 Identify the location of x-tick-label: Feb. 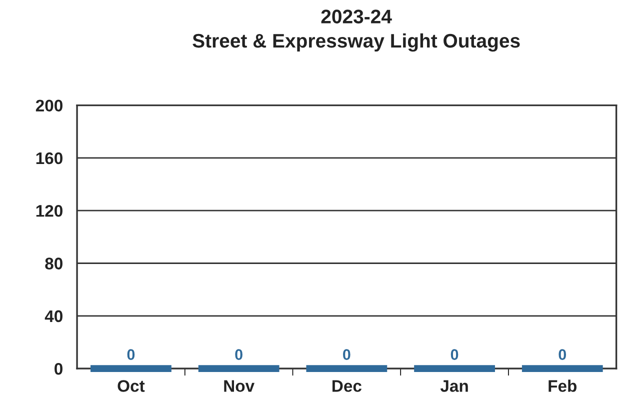
(562, 386).